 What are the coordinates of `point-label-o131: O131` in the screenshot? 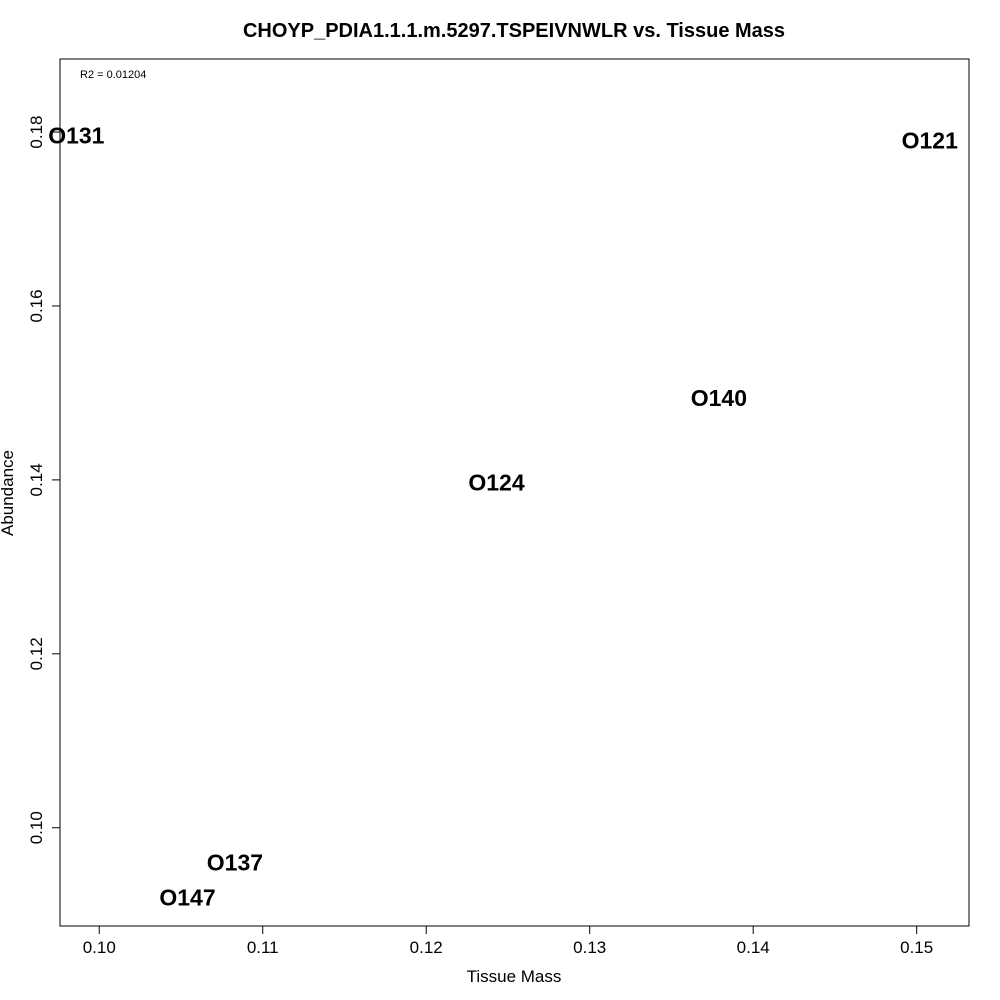 It's located at (76, 136).